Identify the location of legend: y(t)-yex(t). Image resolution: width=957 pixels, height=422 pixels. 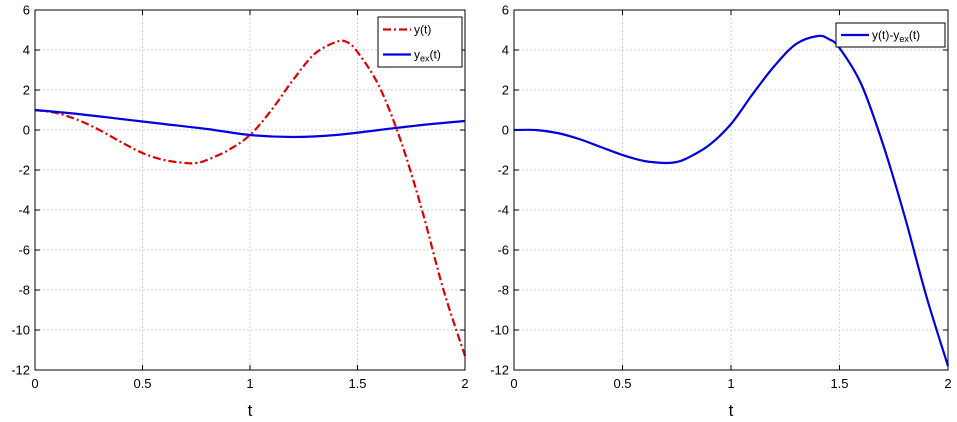
(890, 35).